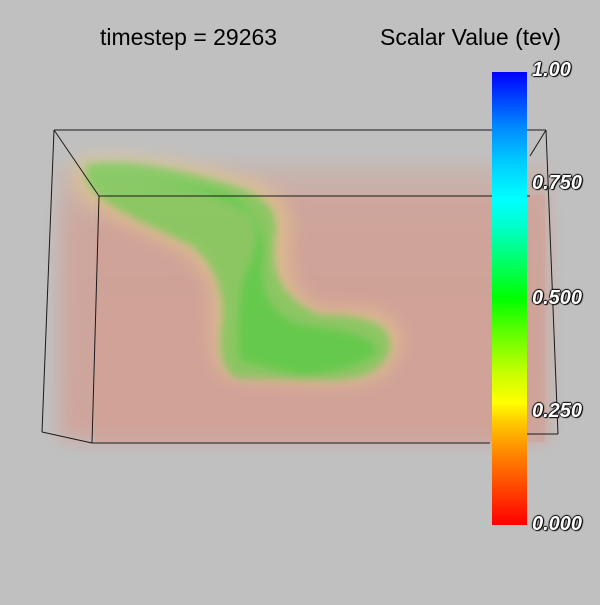  Describe the element at coordinates (557, 524) in the screenshot. I see `colorbar-tick-min: 0.000` at that location.